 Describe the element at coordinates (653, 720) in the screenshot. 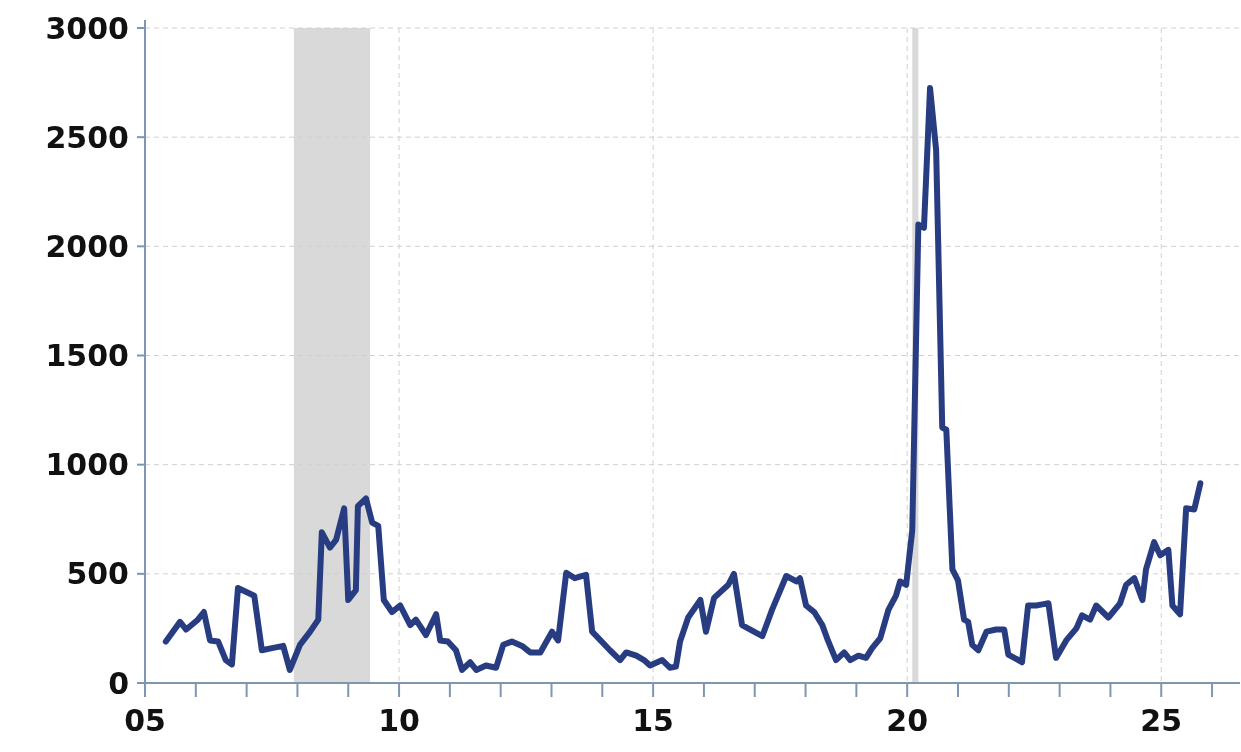

I see `x-tick-label: 15` at that location.